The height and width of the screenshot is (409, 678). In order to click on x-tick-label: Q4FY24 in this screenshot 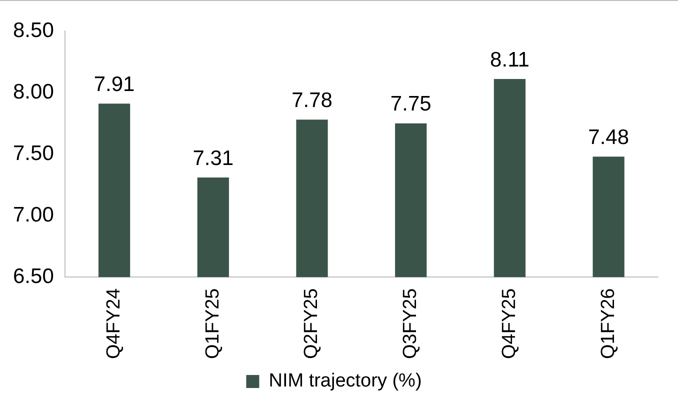, I will do `click(114, 324)`.